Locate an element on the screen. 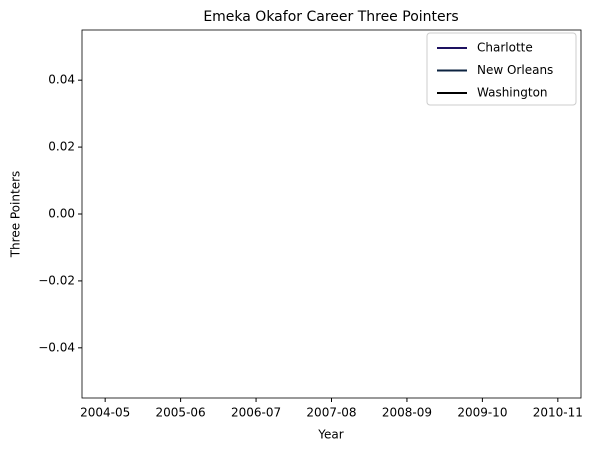 Image resolution: width=593 pixels, height=453 pixels. x-tick-label: 2009-10 is located at coordinates (482, 413).